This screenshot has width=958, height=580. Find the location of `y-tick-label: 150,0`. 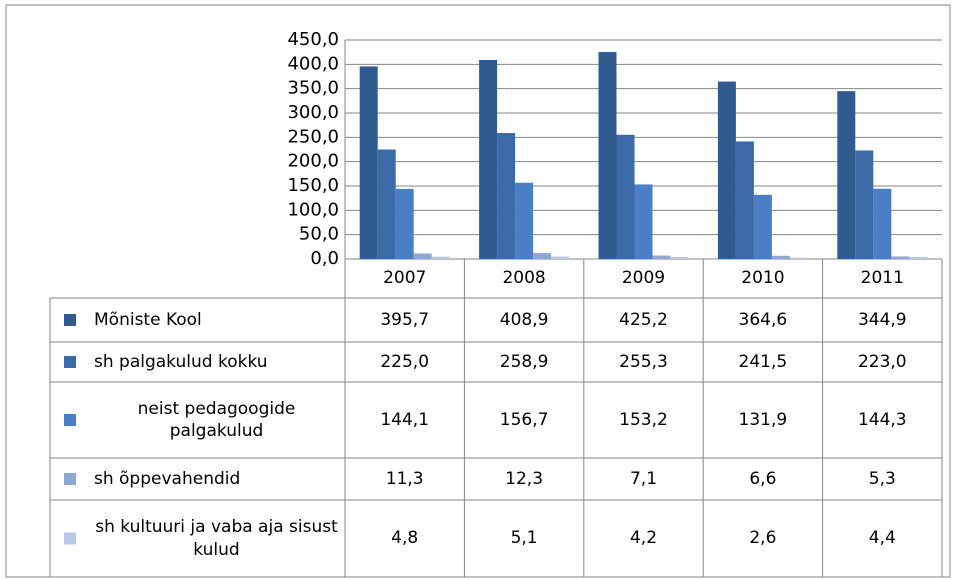

y-tick-label: 150,0 is located at coordinates (313, 185).